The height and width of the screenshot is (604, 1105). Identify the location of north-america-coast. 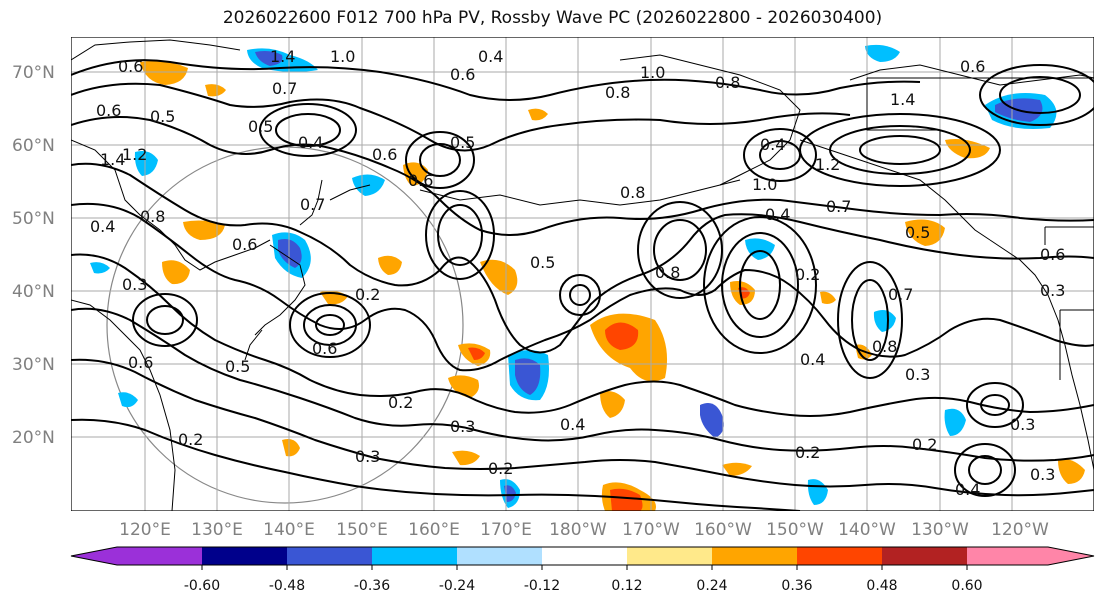
(1041, 355).